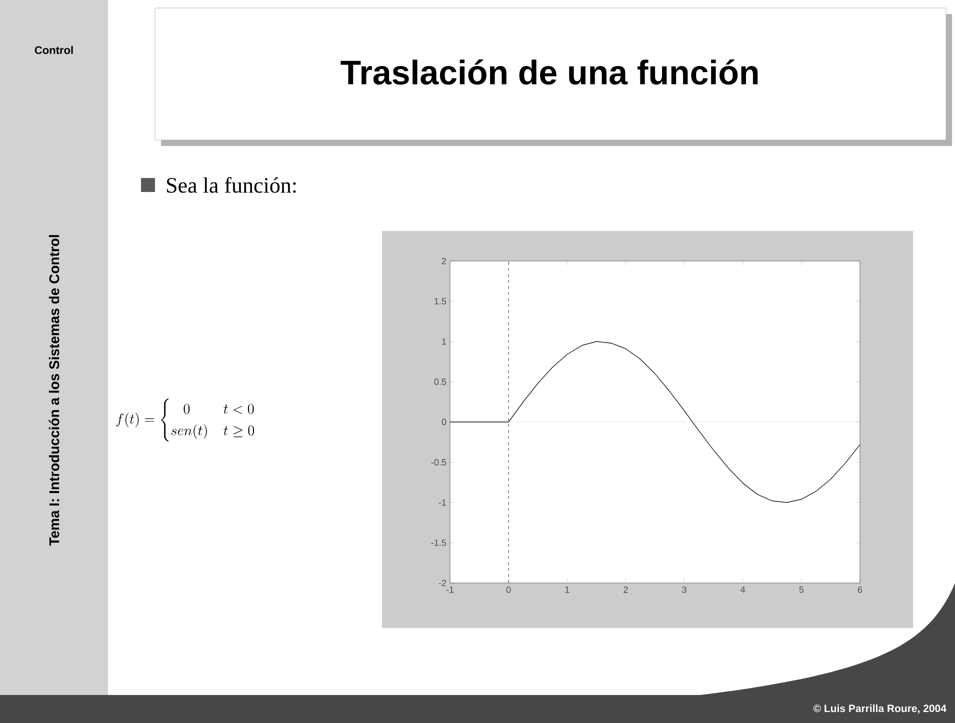 This screenshot has width=955, height=723. Describe the element at coordinates (860, 589) in the screenshot. I see `x-tick-label: 6` at that location.